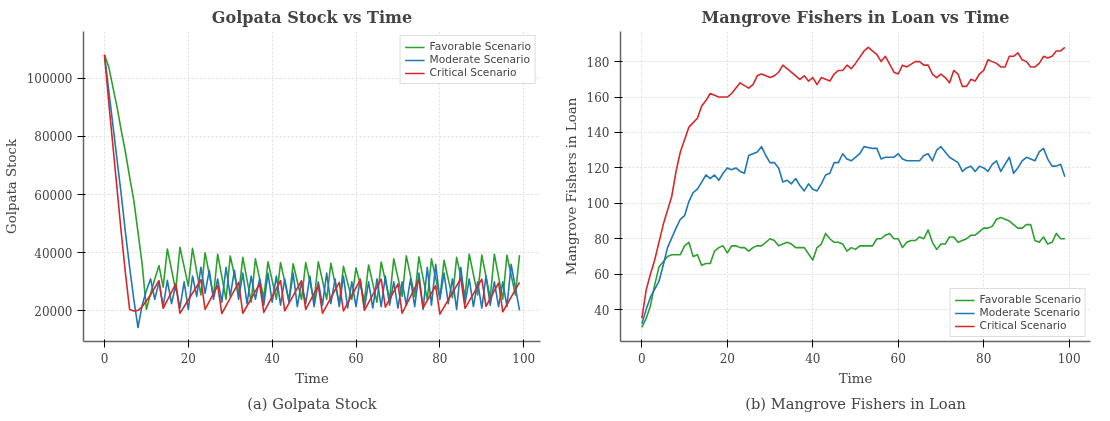 The height and width of the screenshot is (421, 1110). Describe the element at coordinates (11, 186) in the screenshot. I see `y-axis-title: Golpata Stock` at that location.